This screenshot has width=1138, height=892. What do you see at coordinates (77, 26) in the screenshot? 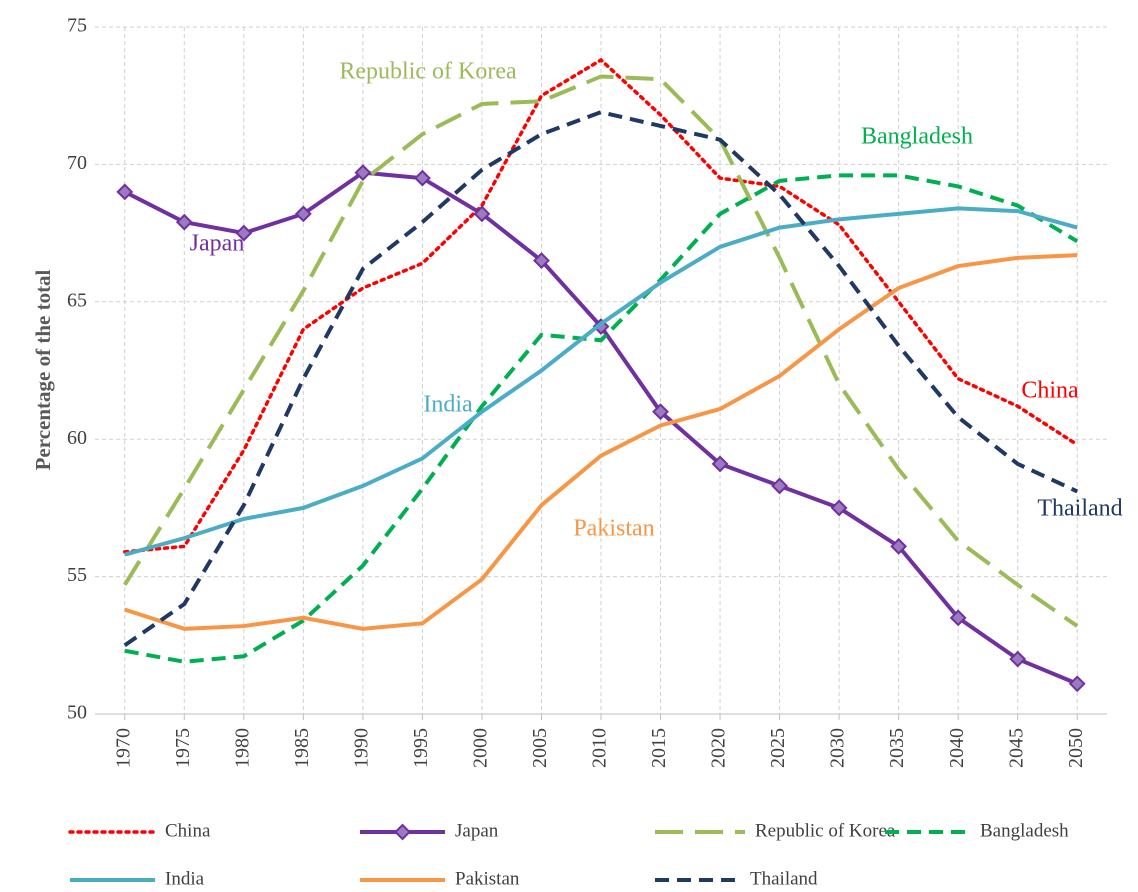
I see `y-tick-label: 75` at bounding box center [77, 26].